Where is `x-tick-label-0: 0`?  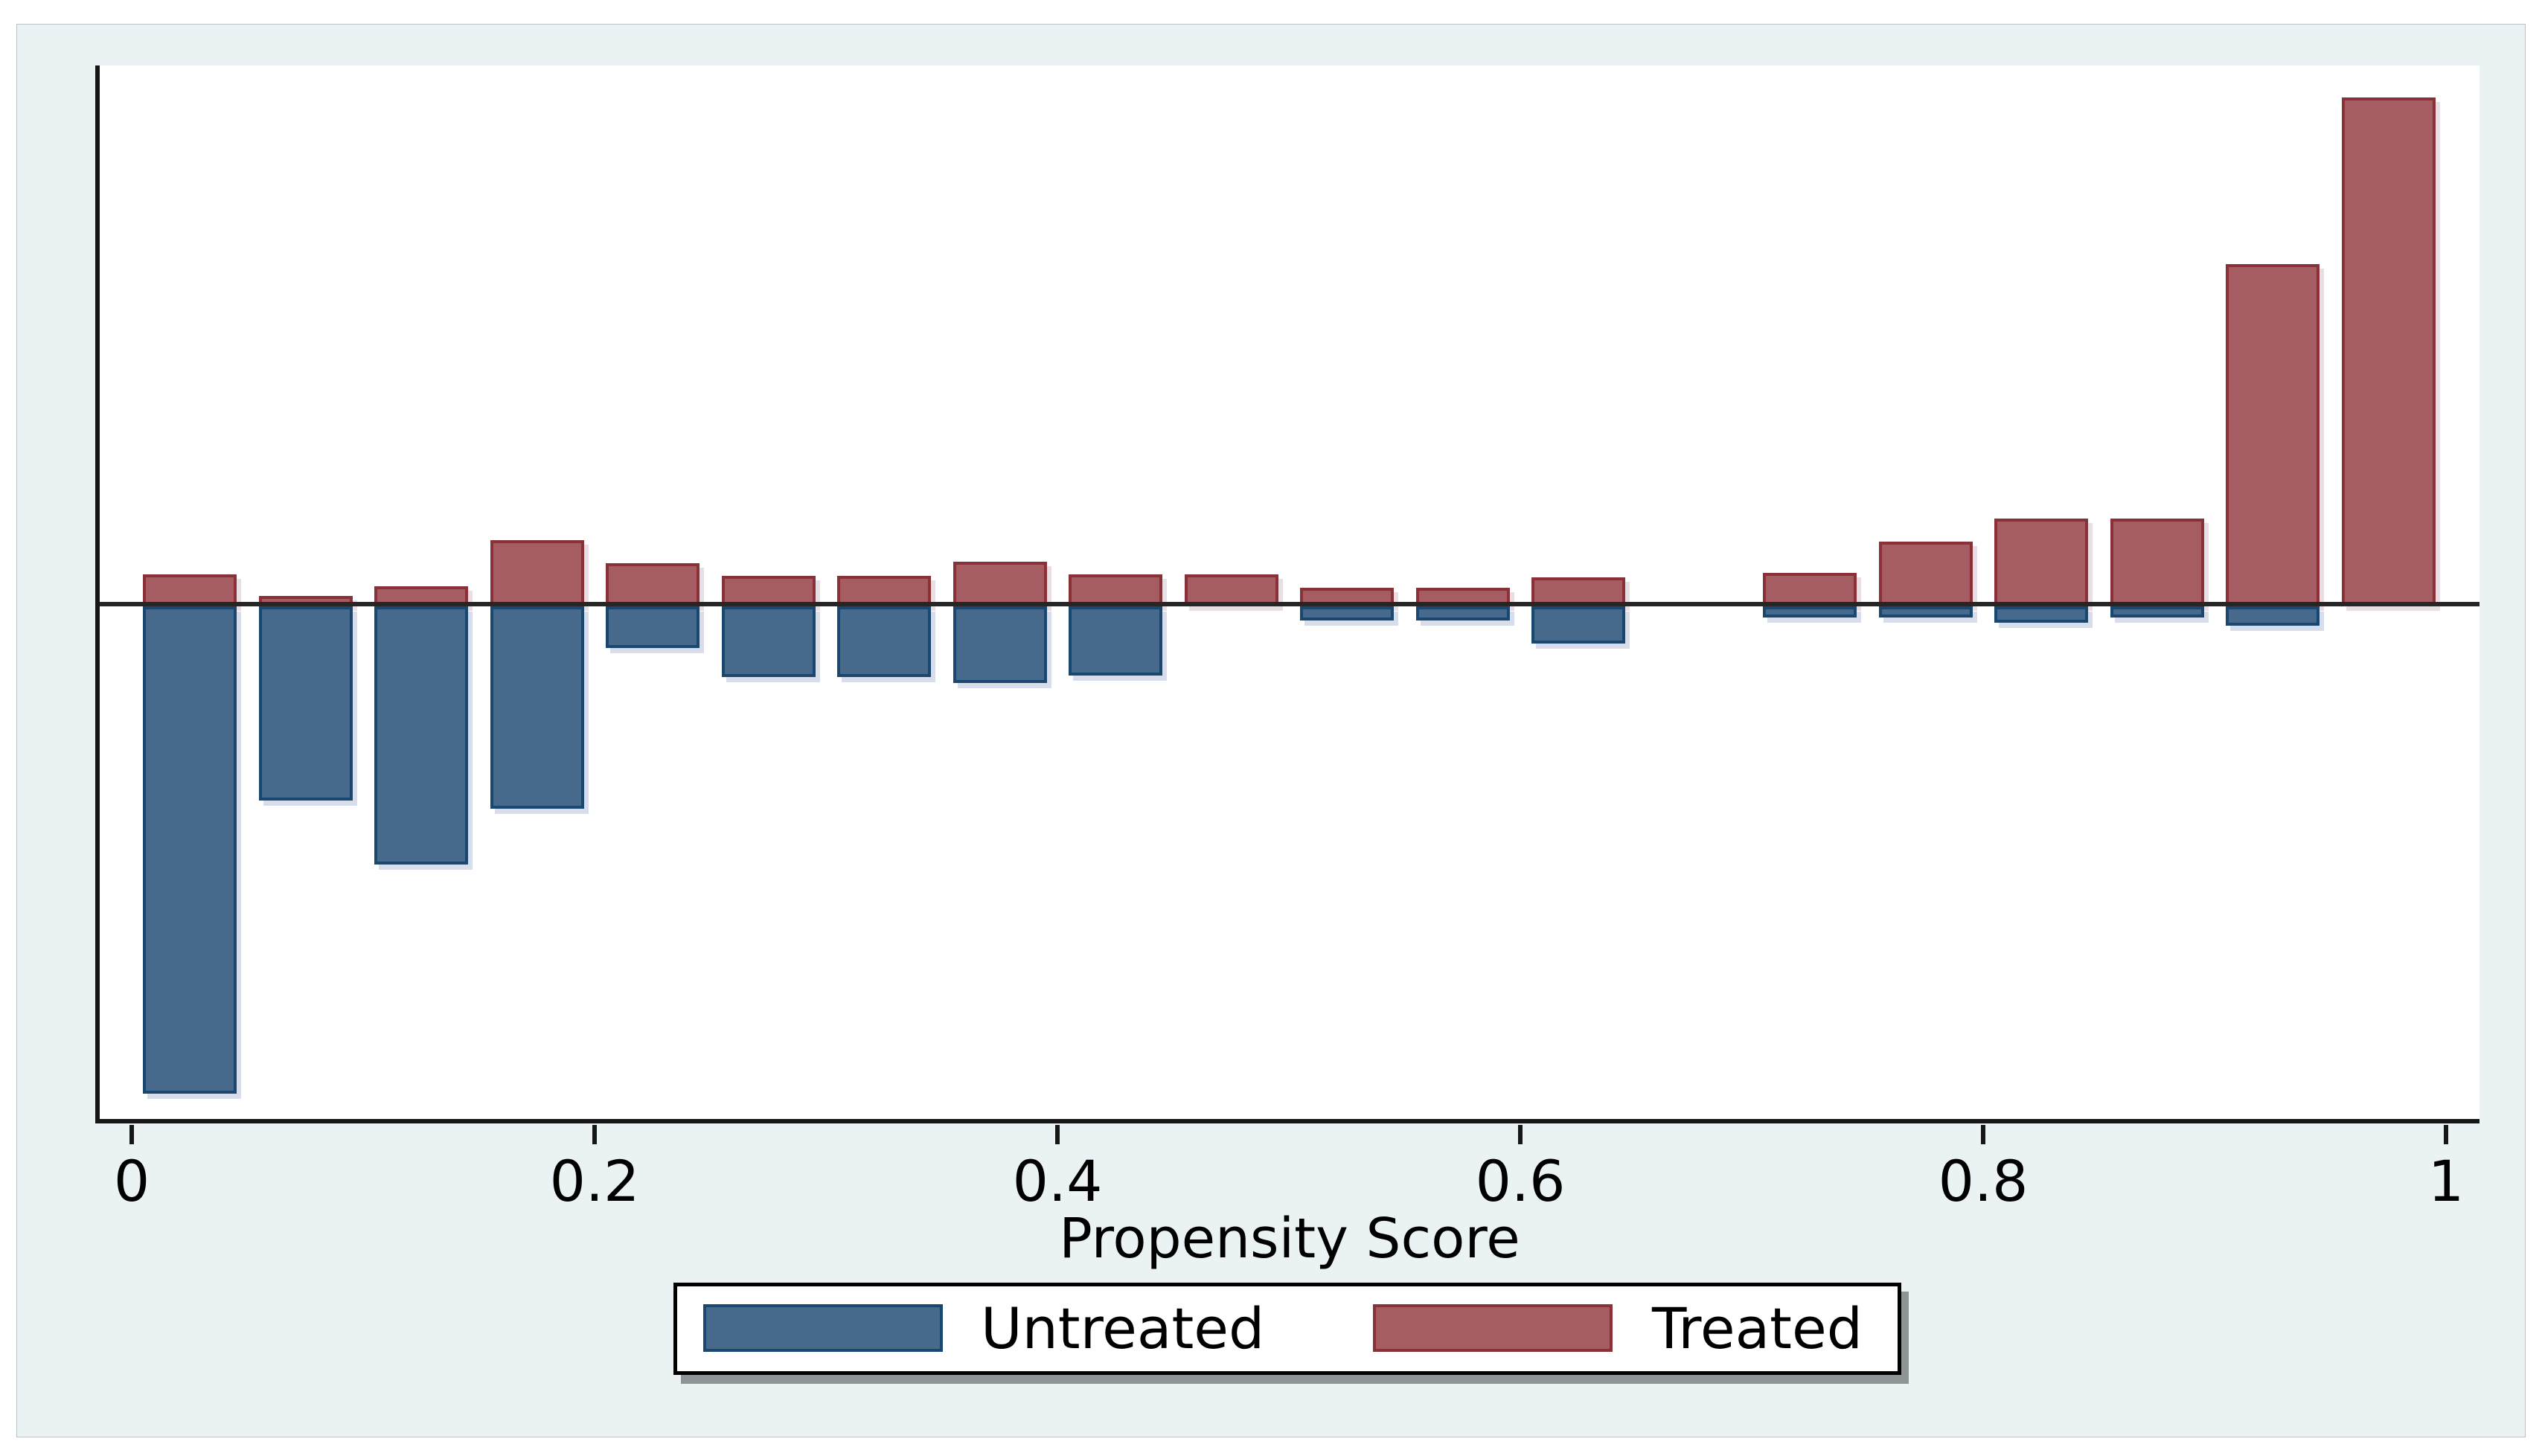
x-tick-label-0: 0 is located at coordinates (131, 1181).